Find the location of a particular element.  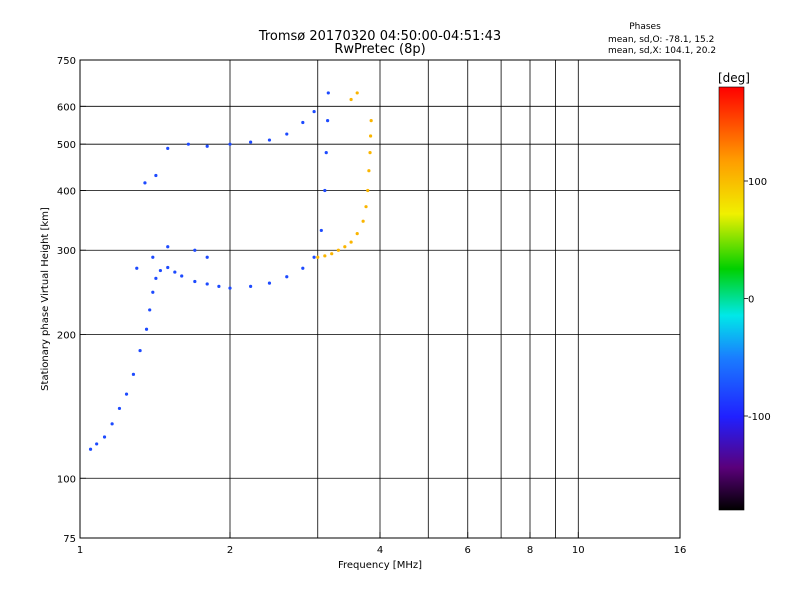

phase-stats-title: Phases is located at coordinates (645, 27).